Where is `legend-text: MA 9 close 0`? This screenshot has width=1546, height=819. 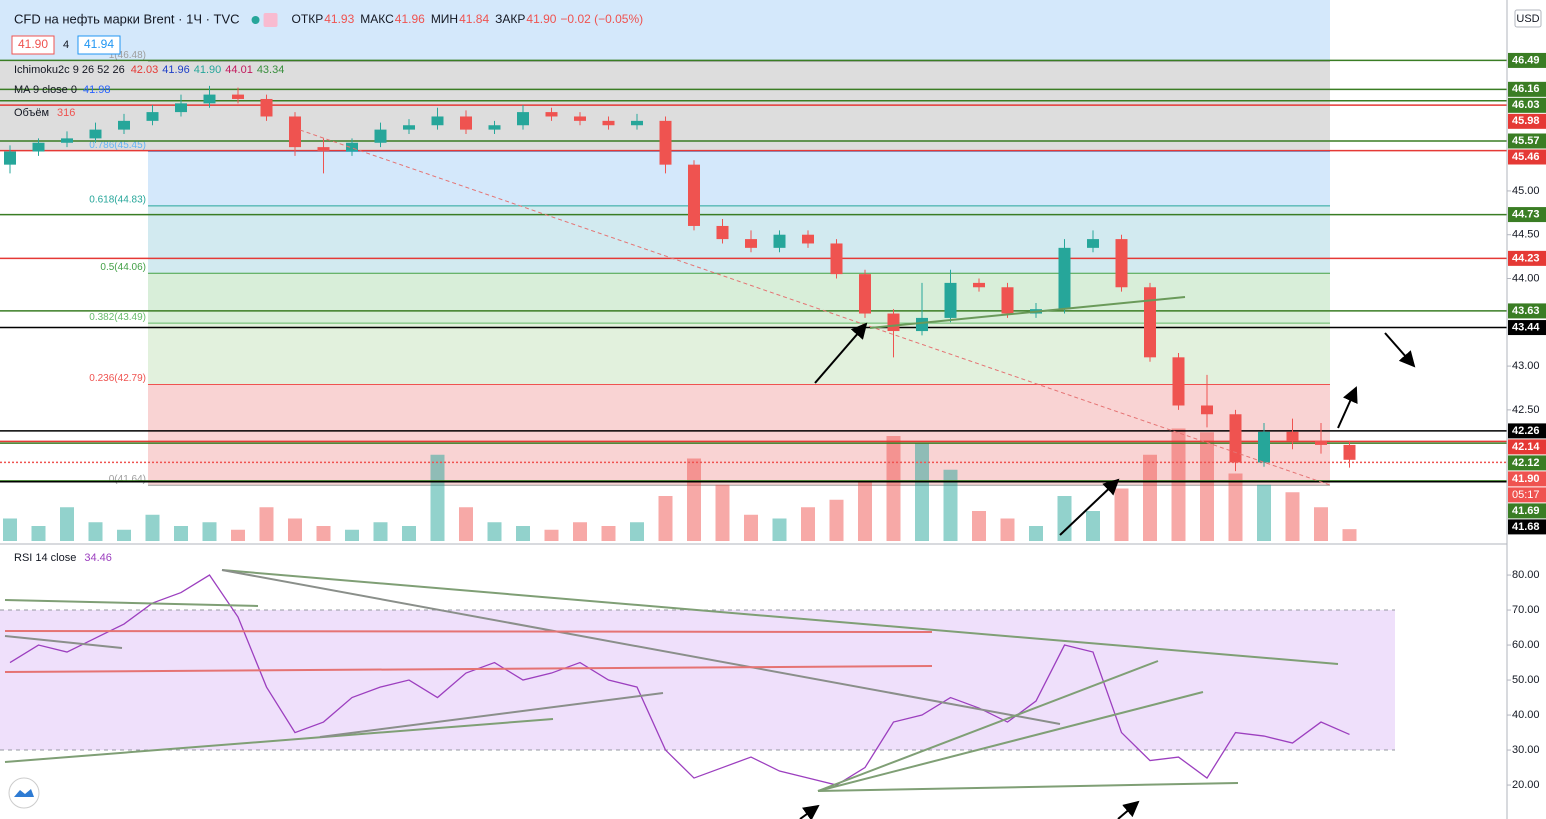 legend-text: MA 9 close 0 is located at coordinates (45, 90).